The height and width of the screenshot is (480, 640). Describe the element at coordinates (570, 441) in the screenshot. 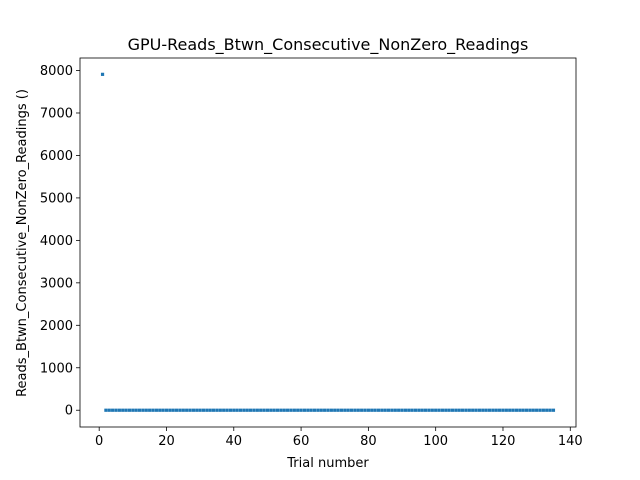

I see `x-tick-label: 140` at that location.